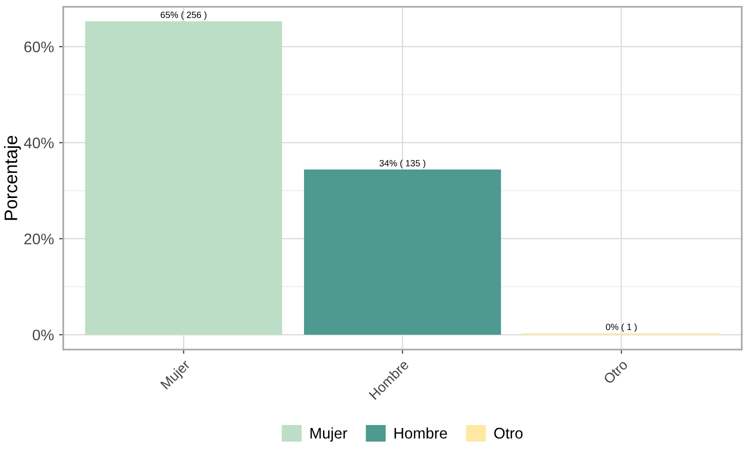 The height and width of the screenshot is (454, 744). Describe the element at coordinates (39, 143) in the screenshot. I see `y-tick-label: 40%` at that location.